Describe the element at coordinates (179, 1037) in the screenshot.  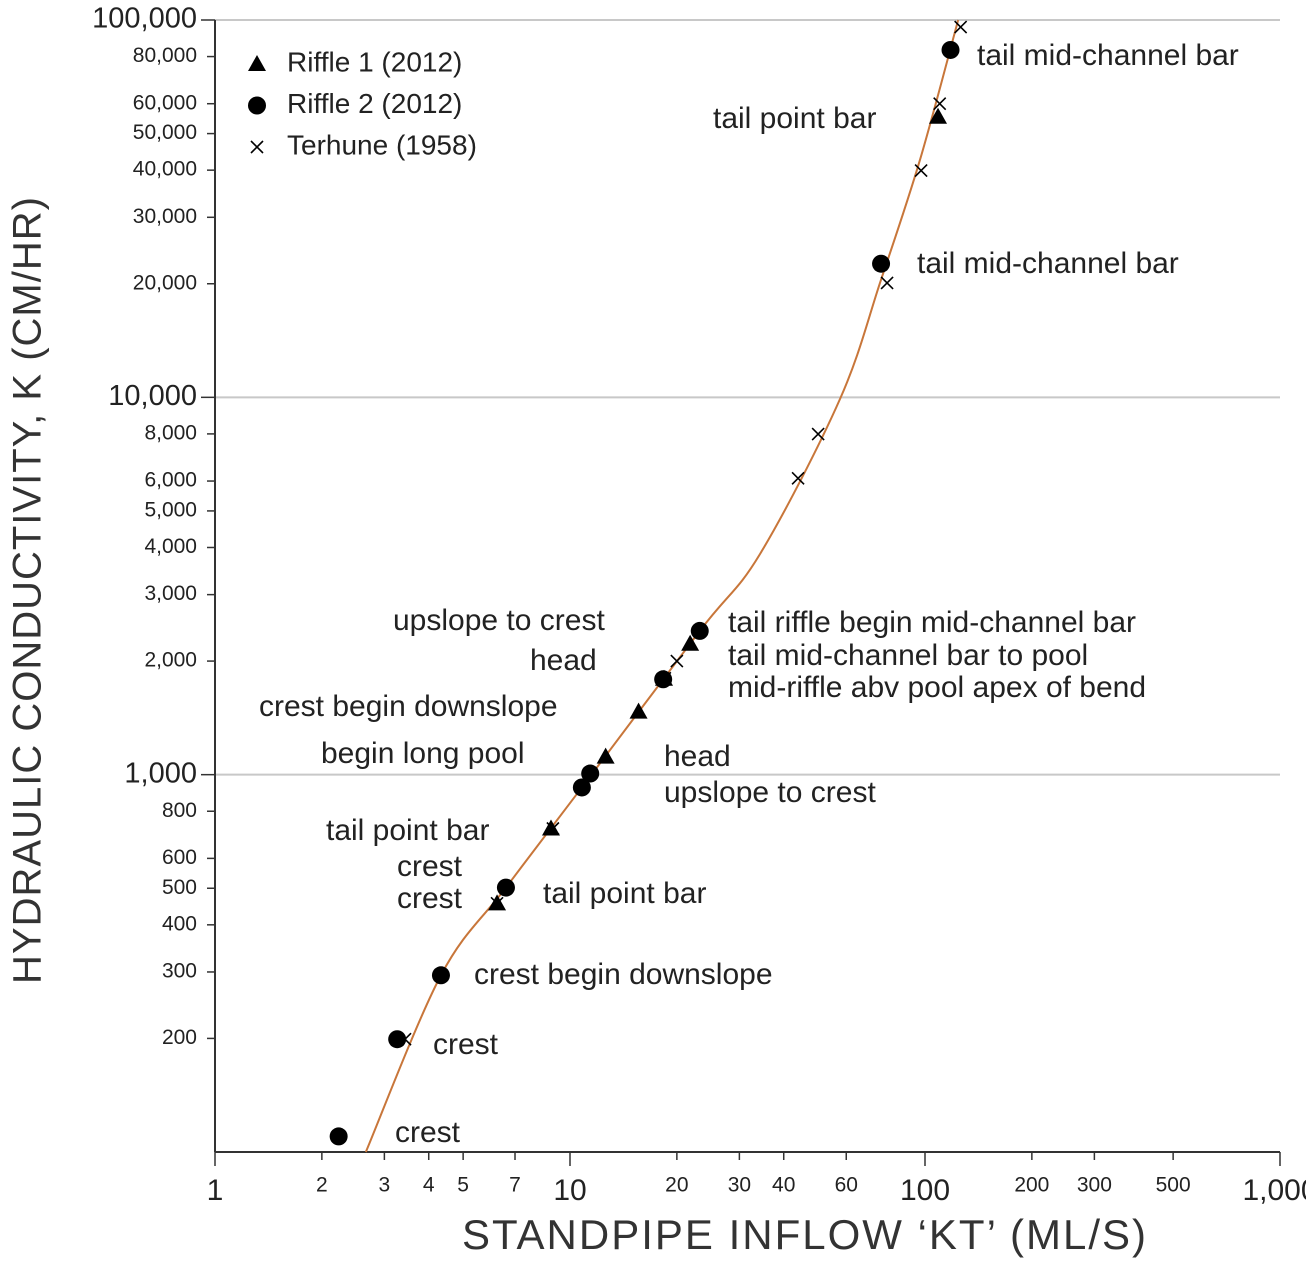
I see `y-tick-label: 200` at that location.